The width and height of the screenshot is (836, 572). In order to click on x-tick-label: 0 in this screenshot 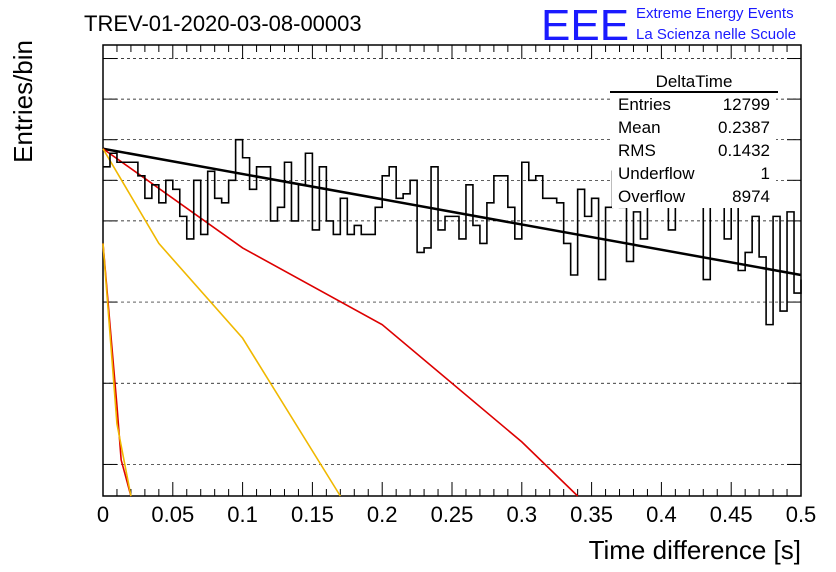, I will do `click(103, 514)`.